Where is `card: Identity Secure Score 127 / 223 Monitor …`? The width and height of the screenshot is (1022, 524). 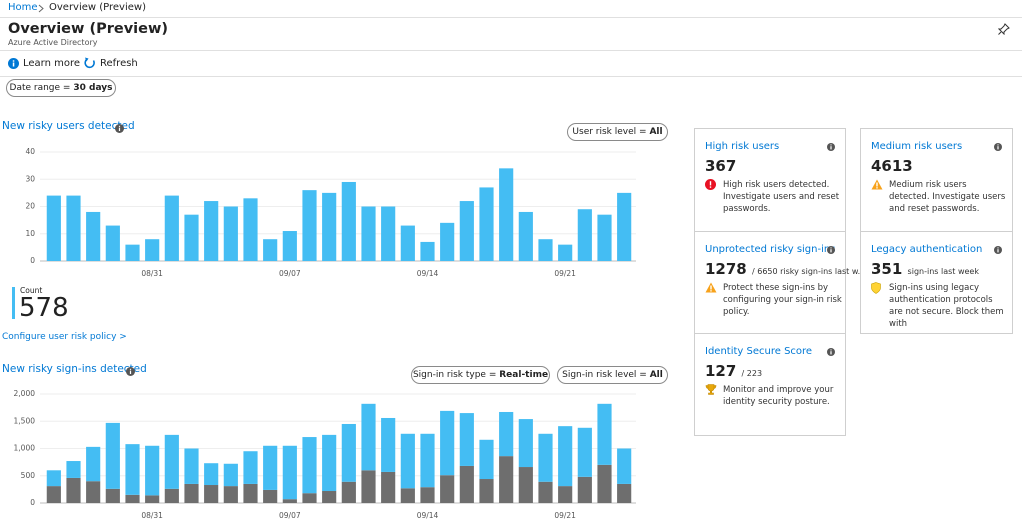 card: Identity Secure Score 127 / 223 Monitor … is located at coordinates (770, 384).